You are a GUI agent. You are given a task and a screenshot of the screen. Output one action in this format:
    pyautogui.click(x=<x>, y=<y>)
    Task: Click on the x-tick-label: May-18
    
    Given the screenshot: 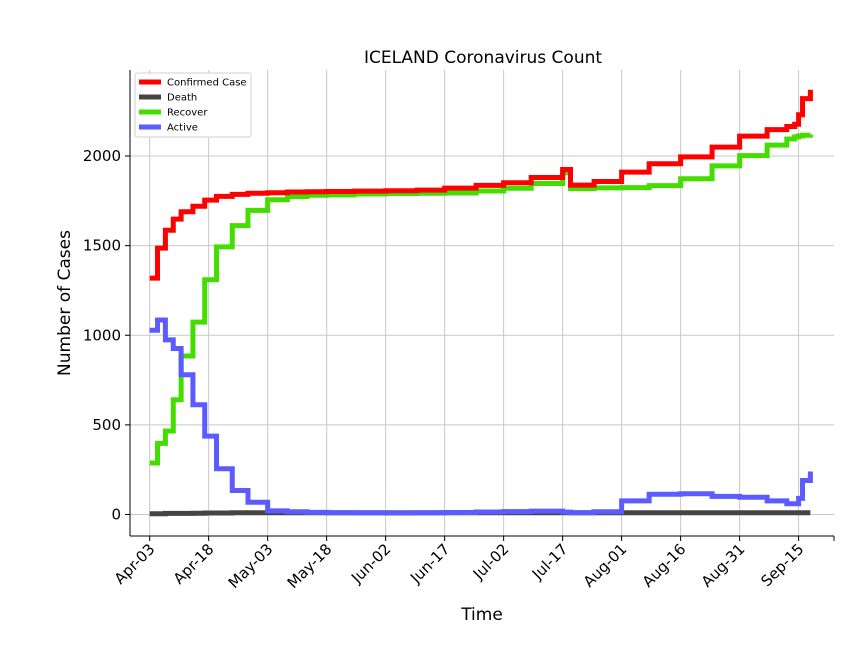 What is the action you would take?
    pyautogui.click(x=310, y=566)
    